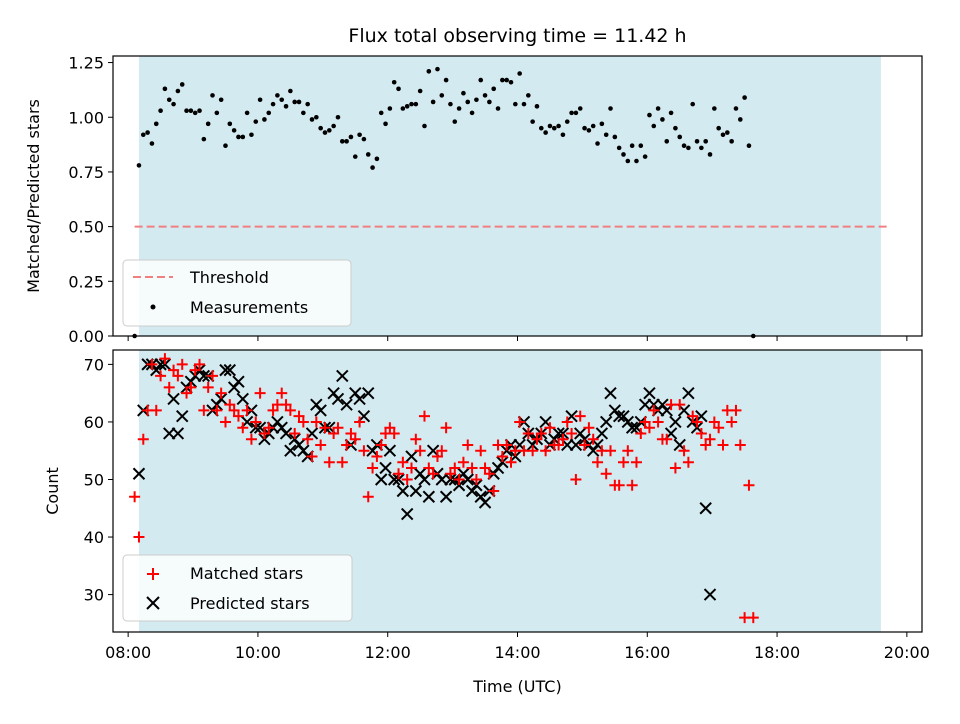  What do you see at coordinates (33, 196) in the screenshot?
I see `top-y-axis-label: Matched/Predicted stars` at bounding box center [33, 196].